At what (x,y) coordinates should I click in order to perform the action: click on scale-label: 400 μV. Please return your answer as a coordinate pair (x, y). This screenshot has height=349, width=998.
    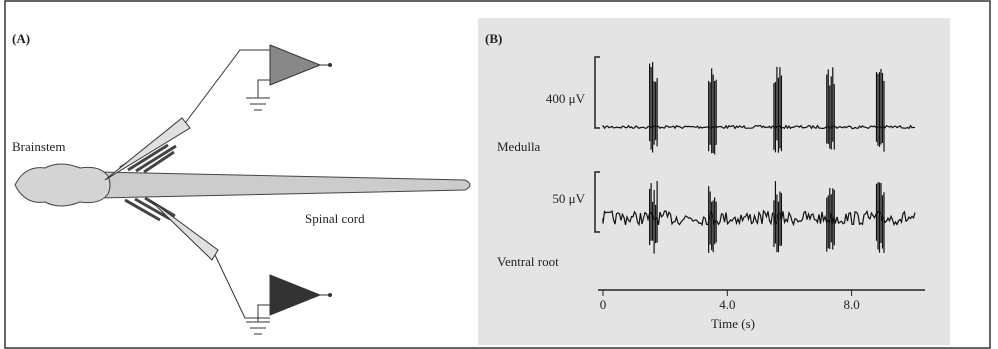
    Looking at the image, I should click on (566, 98).